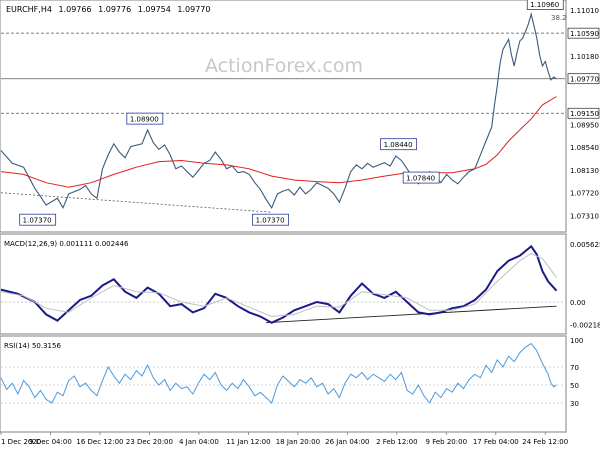 This screenshot has height=450, width=600. I want to click on x-tick-label-1: 9 Dec 04:00, so click(50, 442).